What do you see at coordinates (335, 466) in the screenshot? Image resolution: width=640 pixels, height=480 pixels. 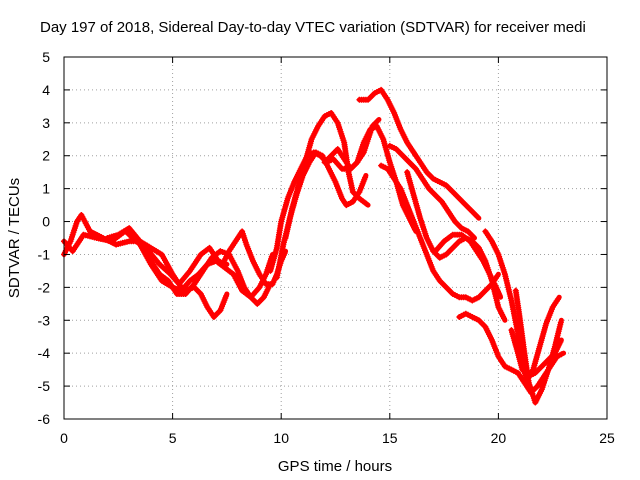 I see `x-axis-title: GPS time / hours` at bounding box center [335, 466].